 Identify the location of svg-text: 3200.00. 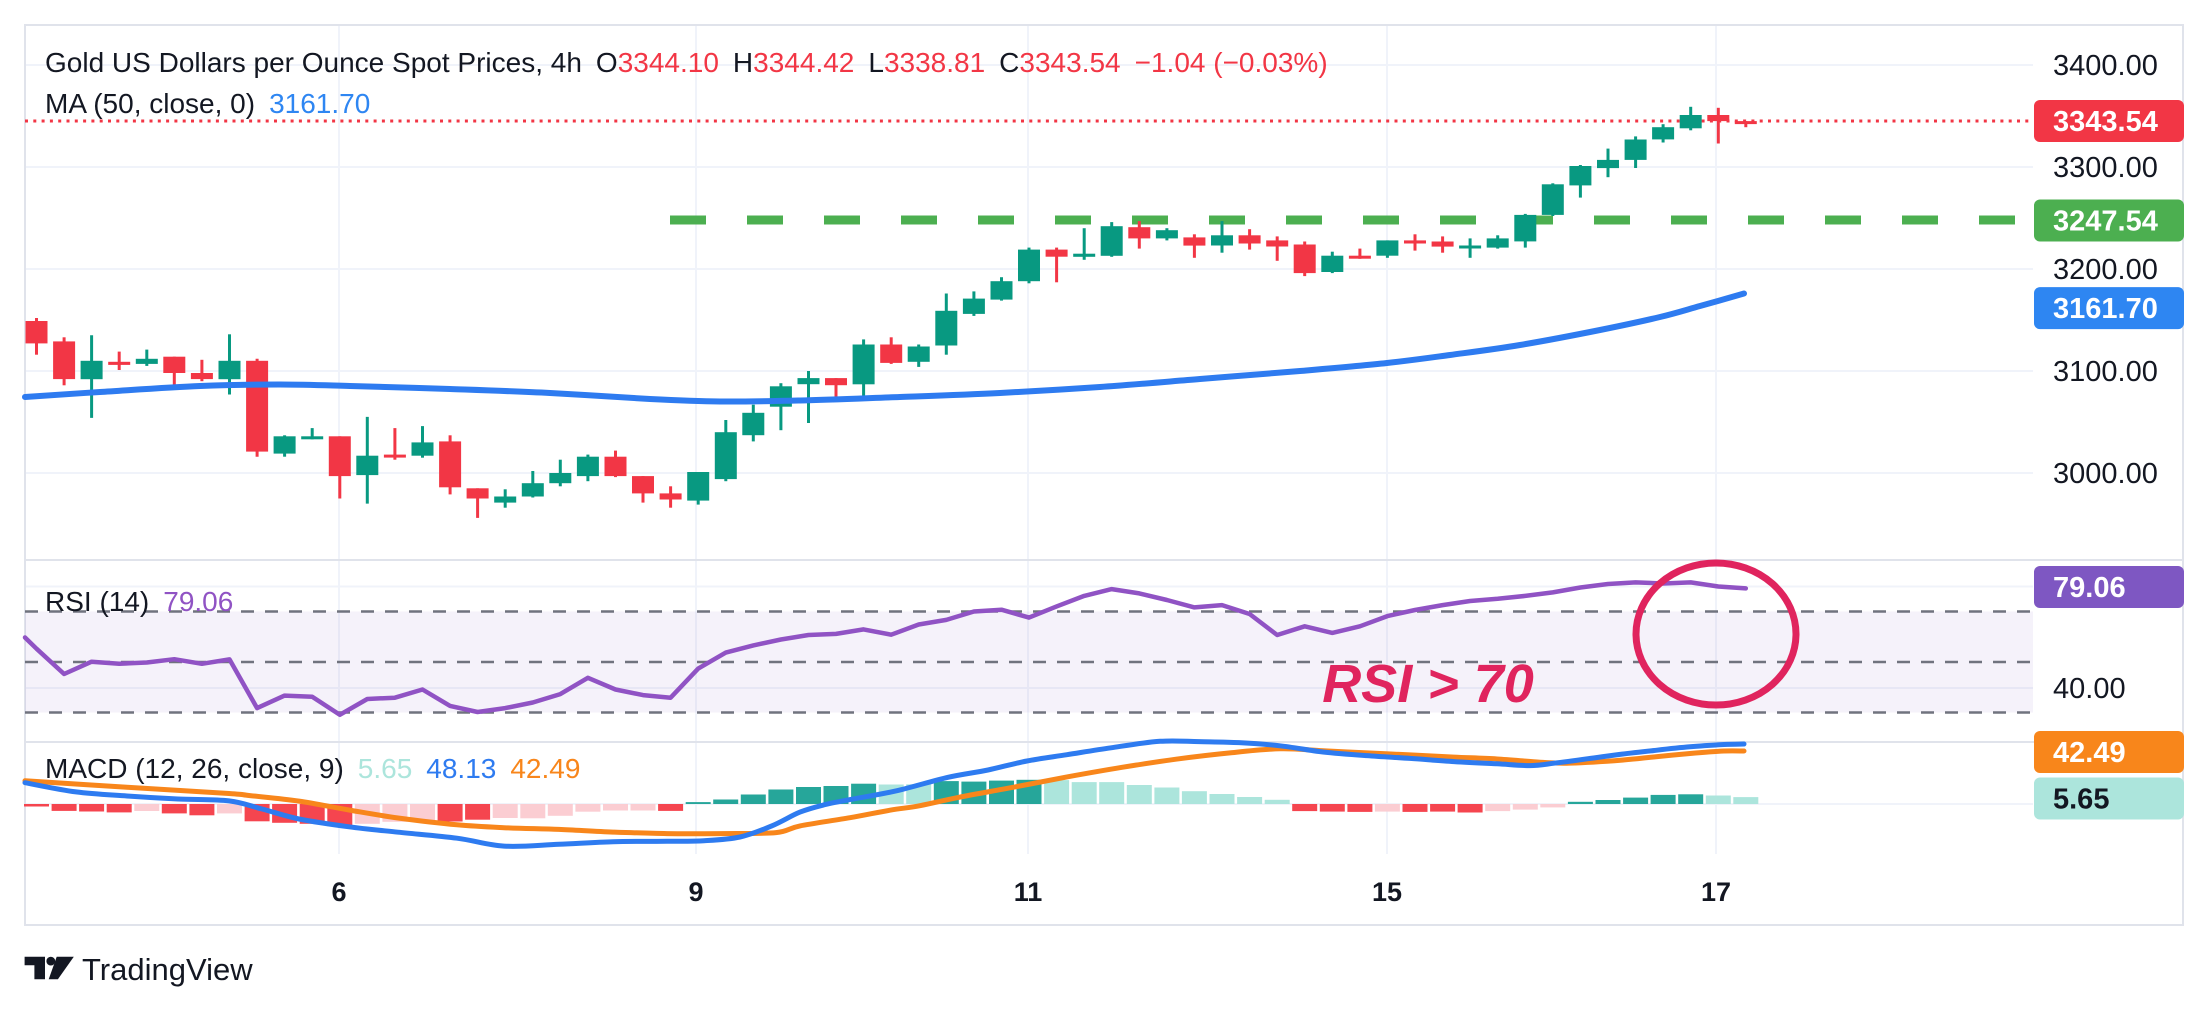
(2105, 270).